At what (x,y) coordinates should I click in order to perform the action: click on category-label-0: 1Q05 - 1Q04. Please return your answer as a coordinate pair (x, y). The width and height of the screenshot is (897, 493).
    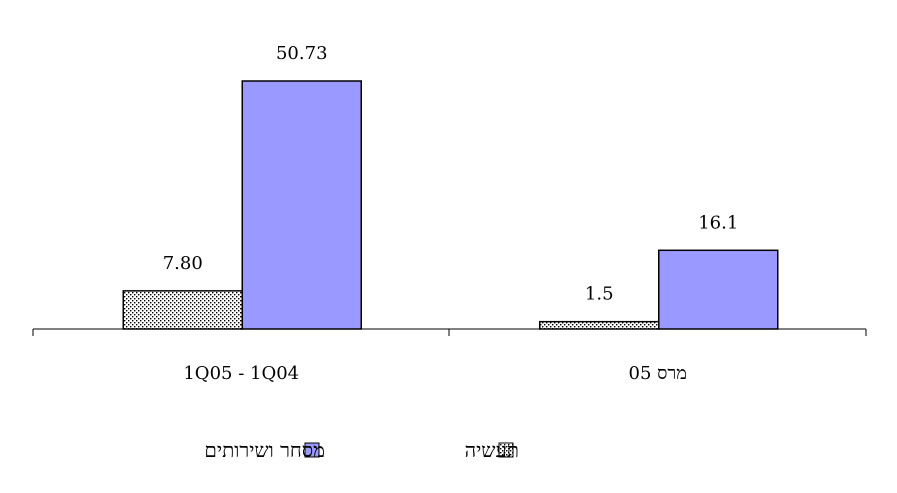
    Looking at the image, I should click on (241, 373).